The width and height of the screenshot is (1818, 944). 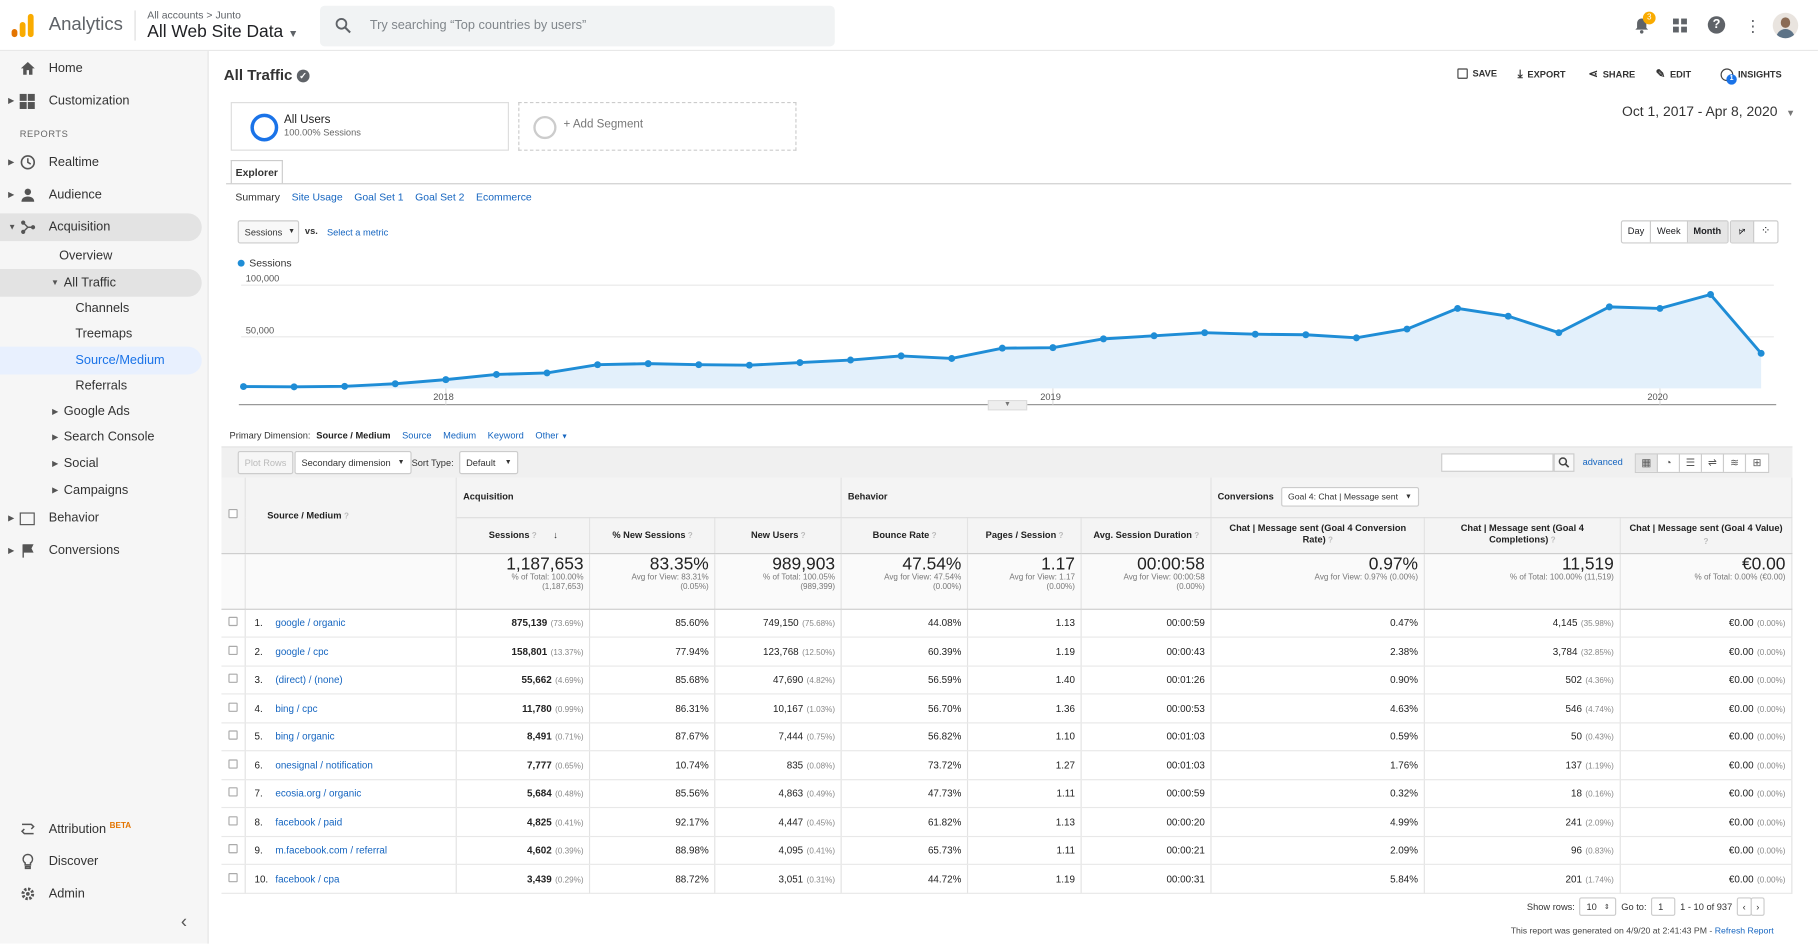 I want to click on share-button: ⋖ SHARE, so click(x=1611, y=74).